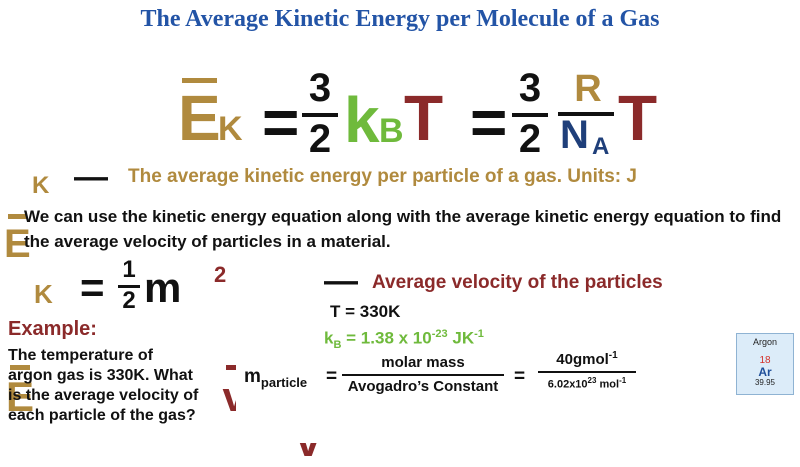 The image size is (800, 467). What do you see at coordinates (80, 355) in the screenshot?
I see `example-line: The temperature of` at bounding box center [80, 355].